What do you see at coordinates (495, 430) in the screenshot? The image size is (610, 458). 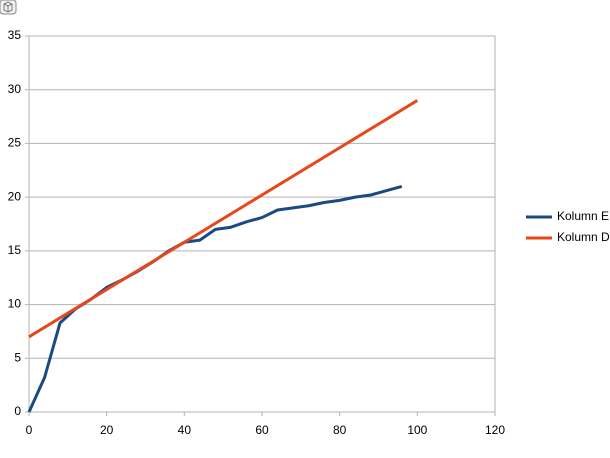 I see `x-tick-label: 120` at bounding box center [495, 430].